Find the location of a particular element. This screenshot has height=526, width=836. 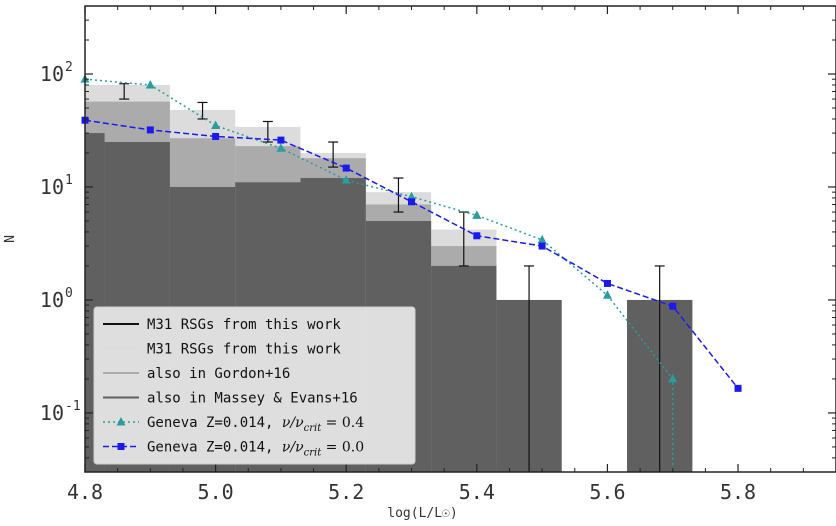

y-tick-exponent-0: -1 is located at coordinates (73, 406).